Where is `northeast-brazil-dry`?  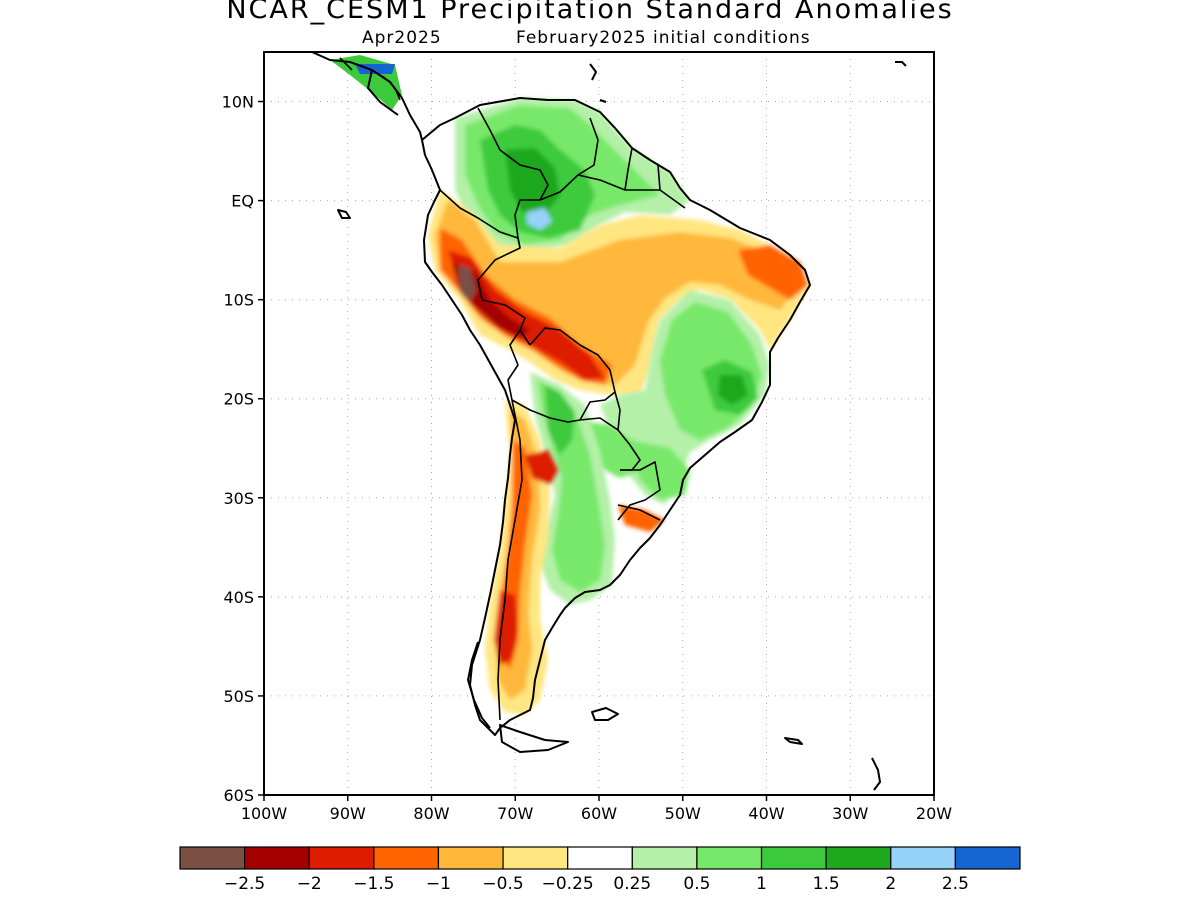
northeast-brazil-dry is located at coordinates (773, 272).